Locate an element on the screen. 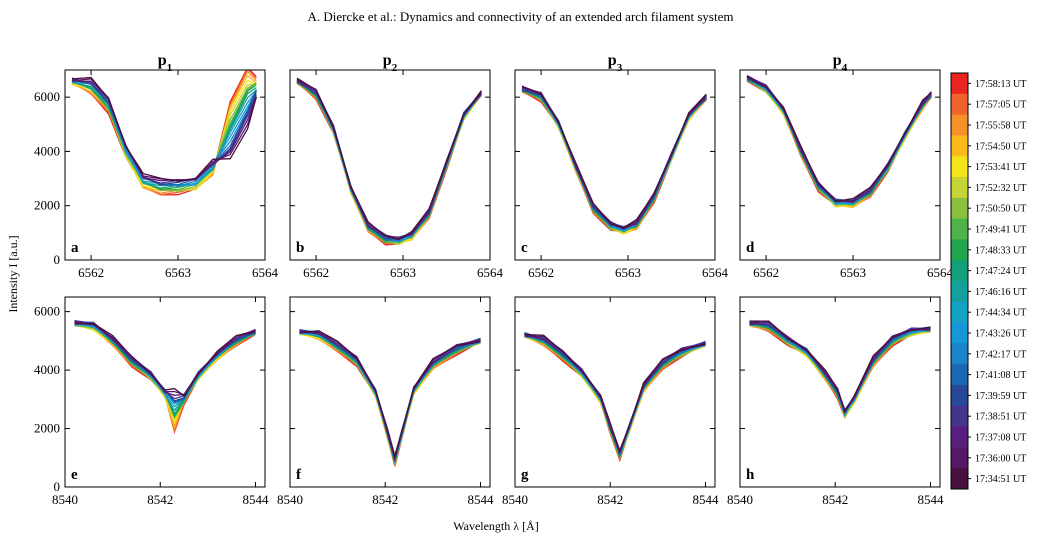 Image resolution: width=1041 pixels, height=538 pixels. panel-label: c is located at coordinates (524, 248).